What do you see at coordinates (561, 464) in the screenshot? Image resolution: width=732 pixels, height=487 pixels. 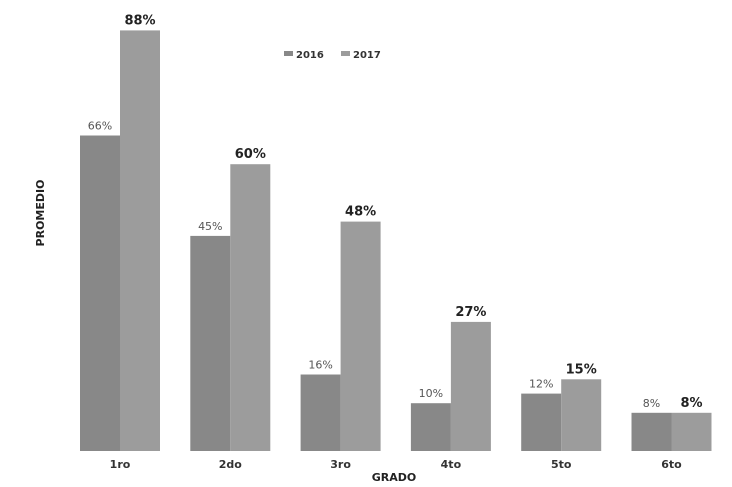 I see `x-tick-label-5to: 5to` at bounding box center [561, 464].